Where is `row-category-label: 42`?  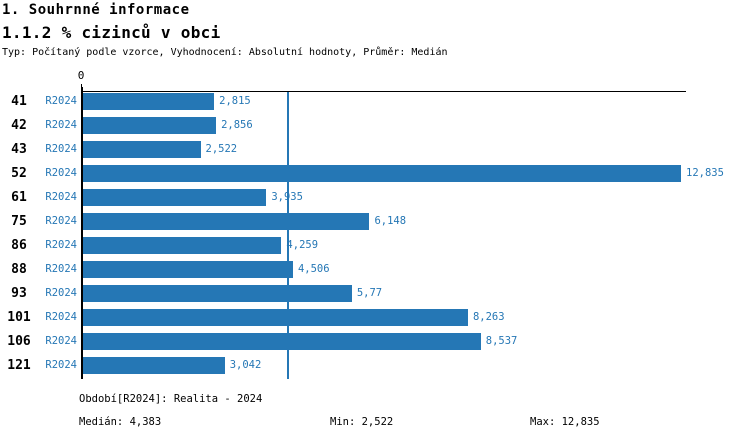
row-category-label: 42 is located at coordinates (19, 125).